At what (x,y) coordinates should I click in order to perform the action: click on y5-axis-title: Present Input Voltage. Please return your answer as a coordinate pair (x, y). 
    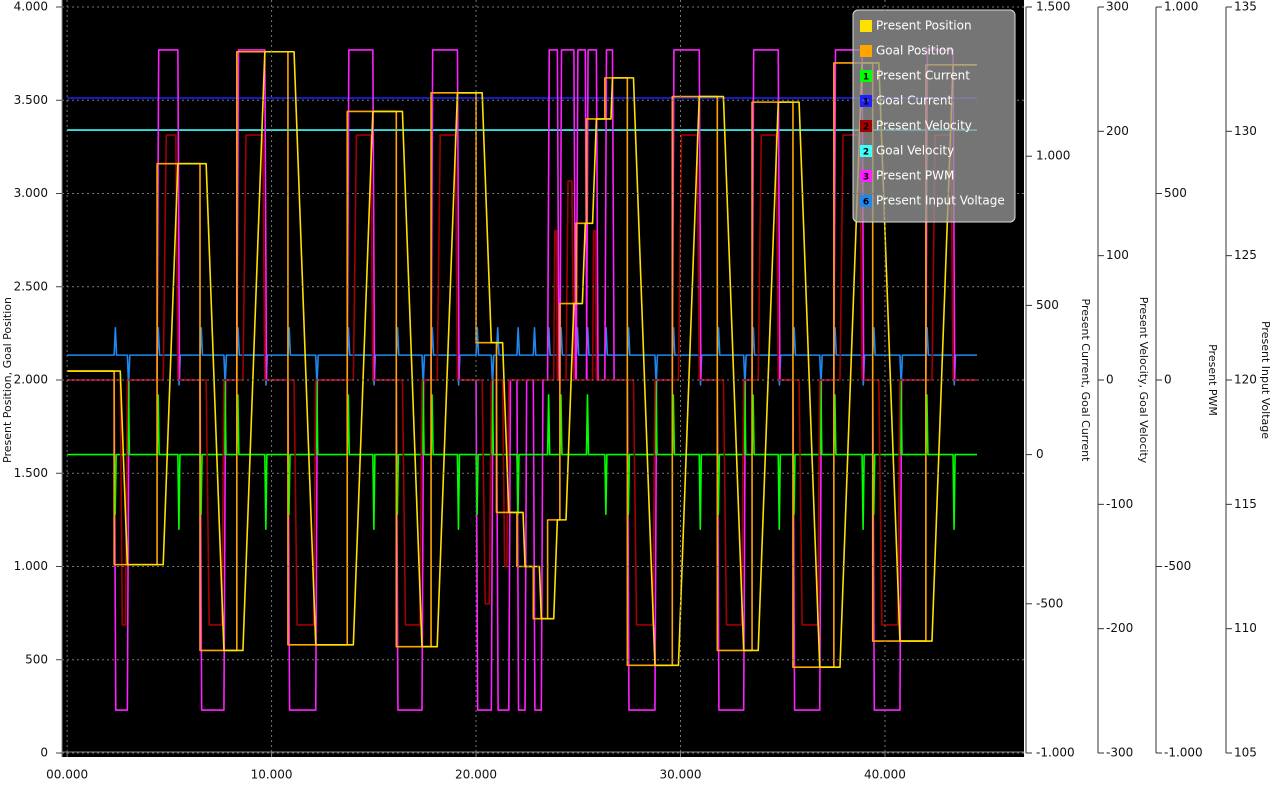
    Looking at the image, I should click on (1265, 380).